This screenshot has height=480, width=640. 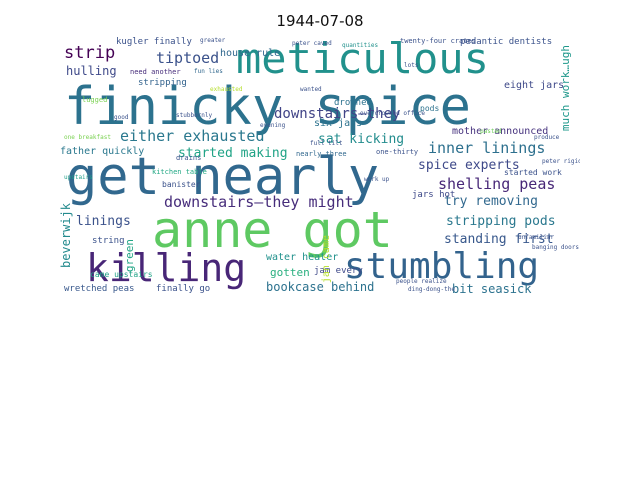 What do you see at coordinates (302, 257) in the screenshot?
I see `cloud-word: water heater` at bounding box center [302, 257].